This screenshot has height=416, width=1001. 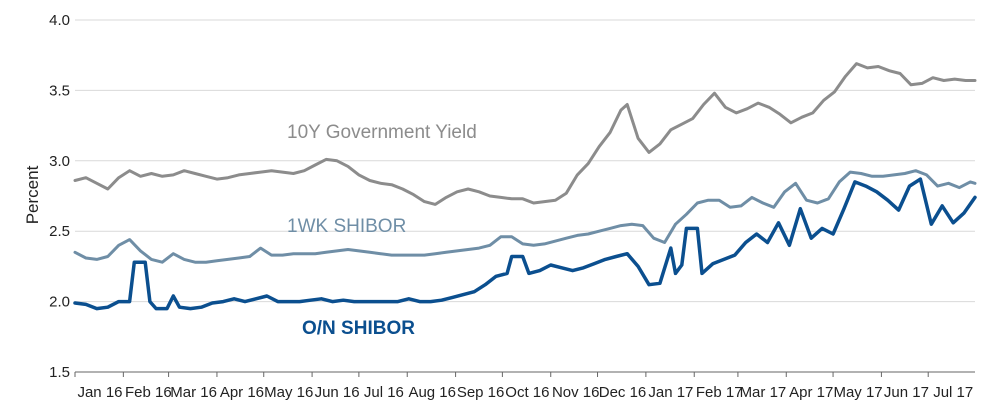 What do you see at coordinates (811, 392) in the screenshot?
I see `x-tick-label: Apr 17` at bounding box center [811, 392].